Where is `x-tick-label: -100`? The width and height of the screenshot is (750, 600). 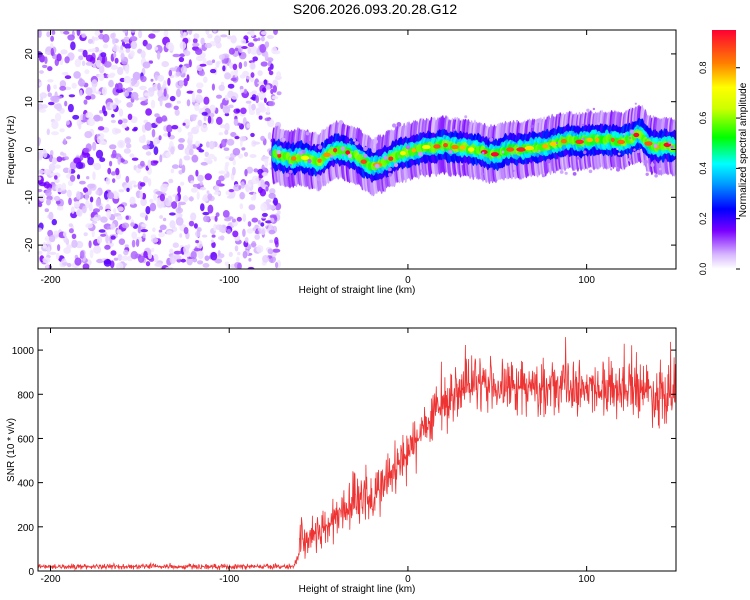
x-tick-label: -100 is located at coordinates (229, 280).